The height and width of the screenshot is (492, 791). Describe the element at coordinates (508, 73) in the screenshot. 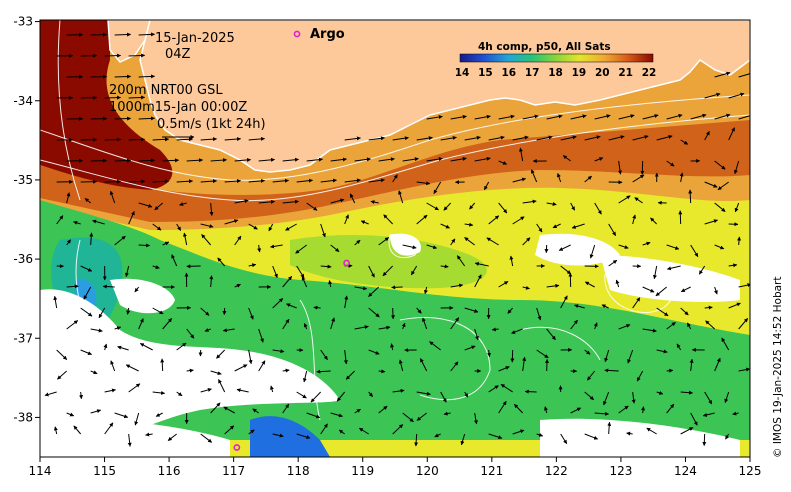

I see `colorbar-tick-label: 16` at that location.